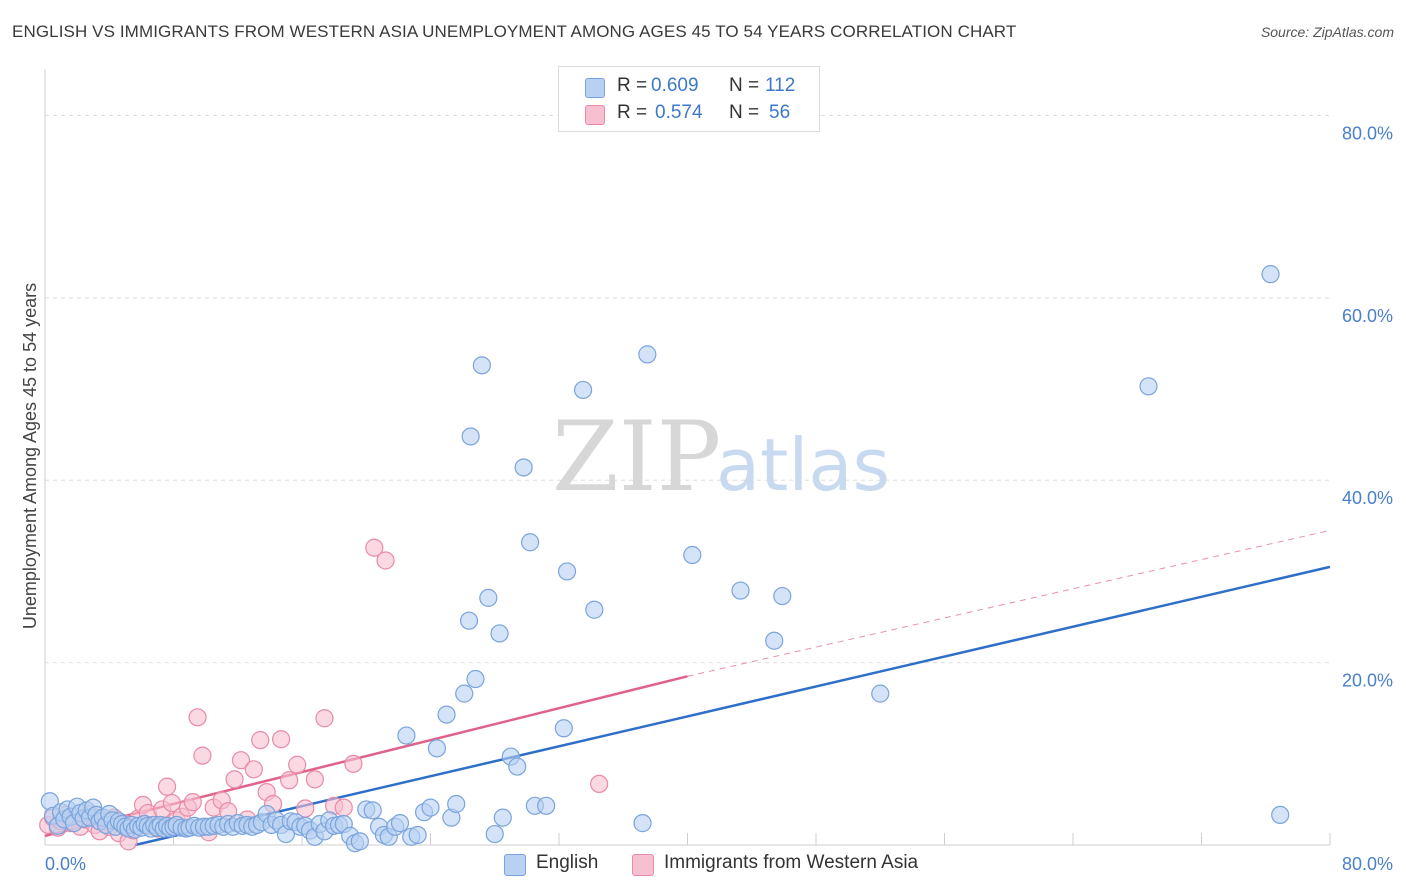 The image size is (1406, 892). I want to click on legend: R = 0.609 N = 112 R = 0.574 N = 56, so click(689, 99).